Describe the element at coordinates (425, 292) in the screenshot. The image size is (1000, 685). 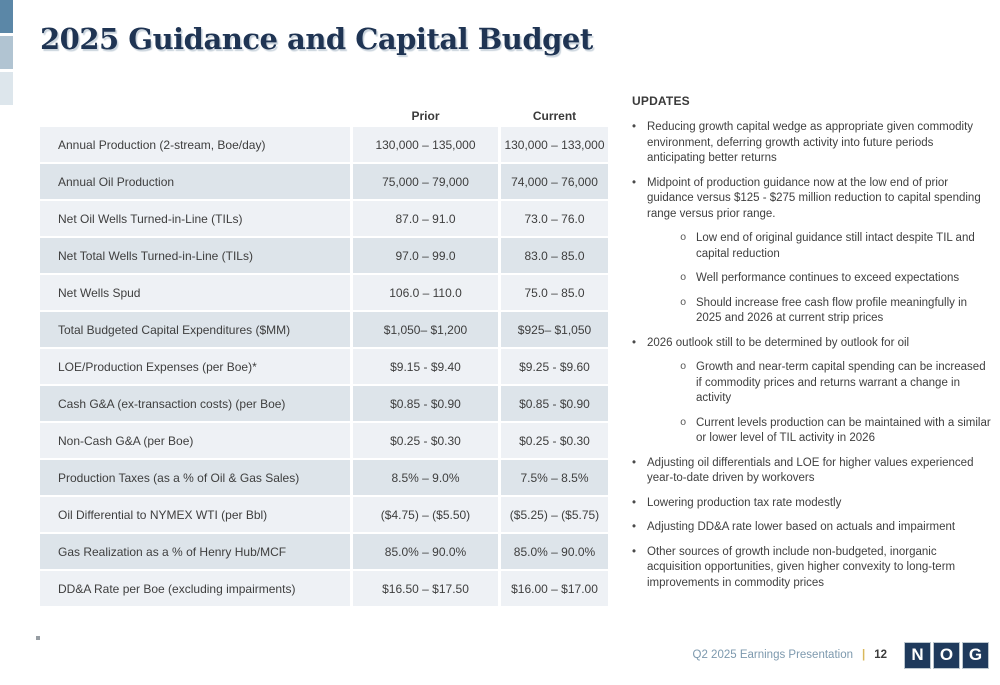
I see `cell-prior: 106.0 – 110.0` at that location.